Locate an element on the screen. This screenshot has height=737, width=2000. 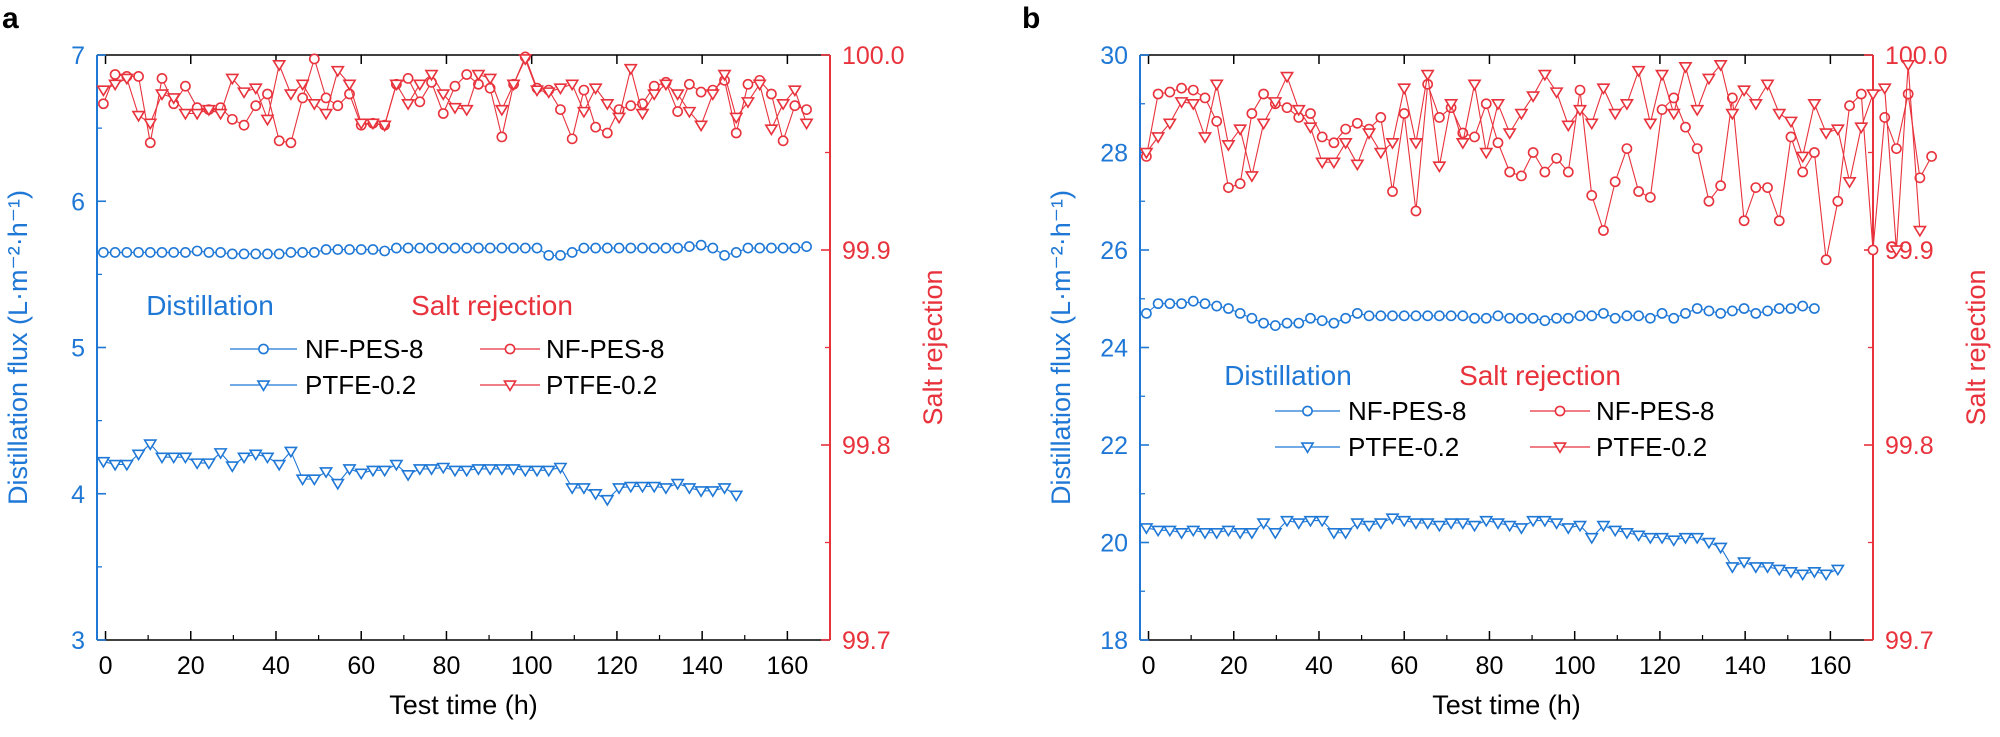
x-tick-label: 80 is located at coordinates (447, 666).